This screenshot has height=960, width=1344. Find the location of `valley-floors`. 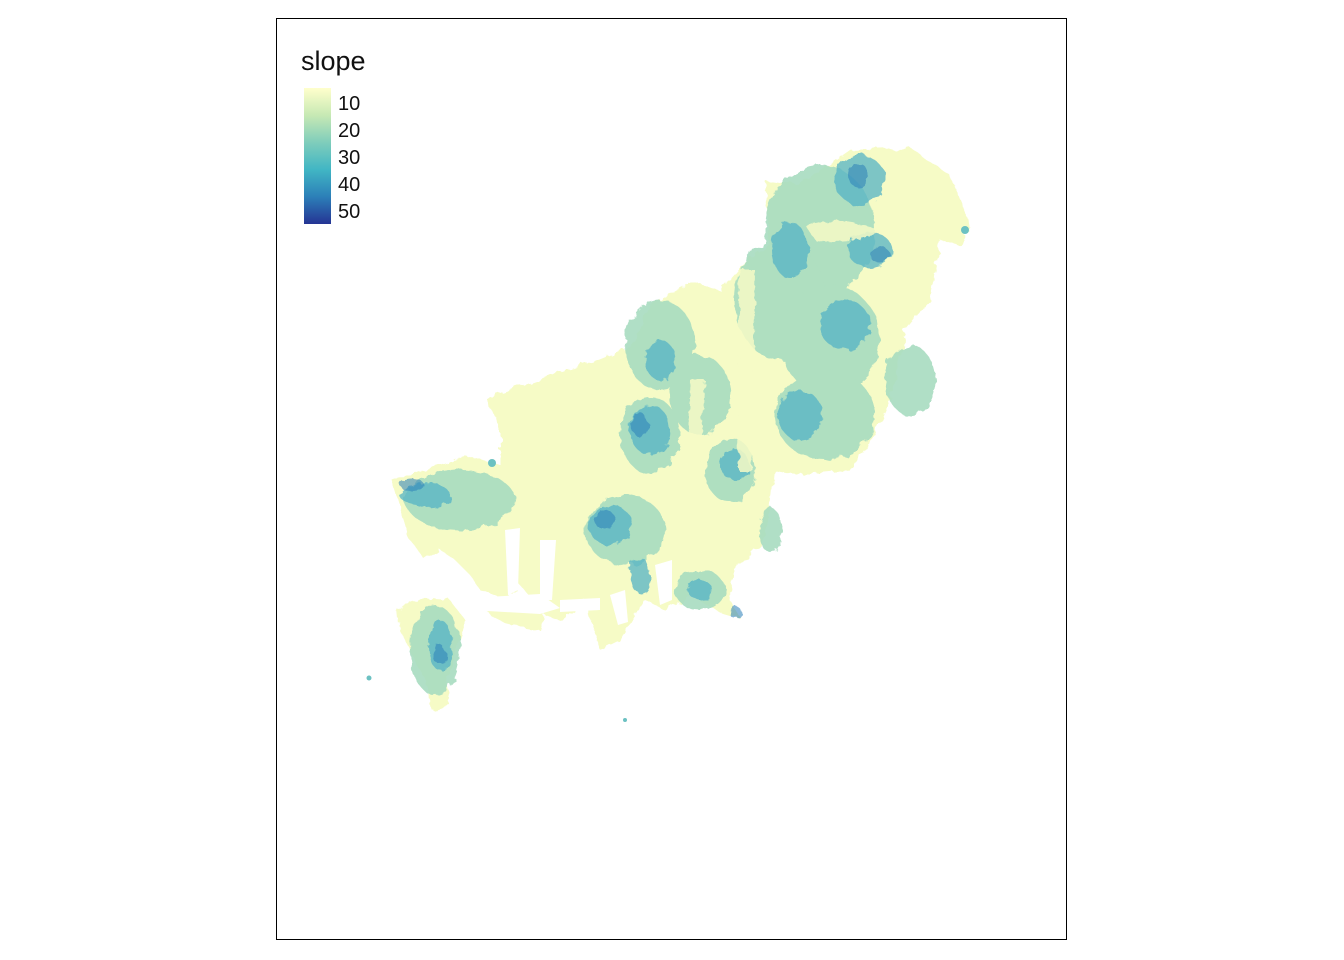

valley-floors is located at coordinates (784, 345).